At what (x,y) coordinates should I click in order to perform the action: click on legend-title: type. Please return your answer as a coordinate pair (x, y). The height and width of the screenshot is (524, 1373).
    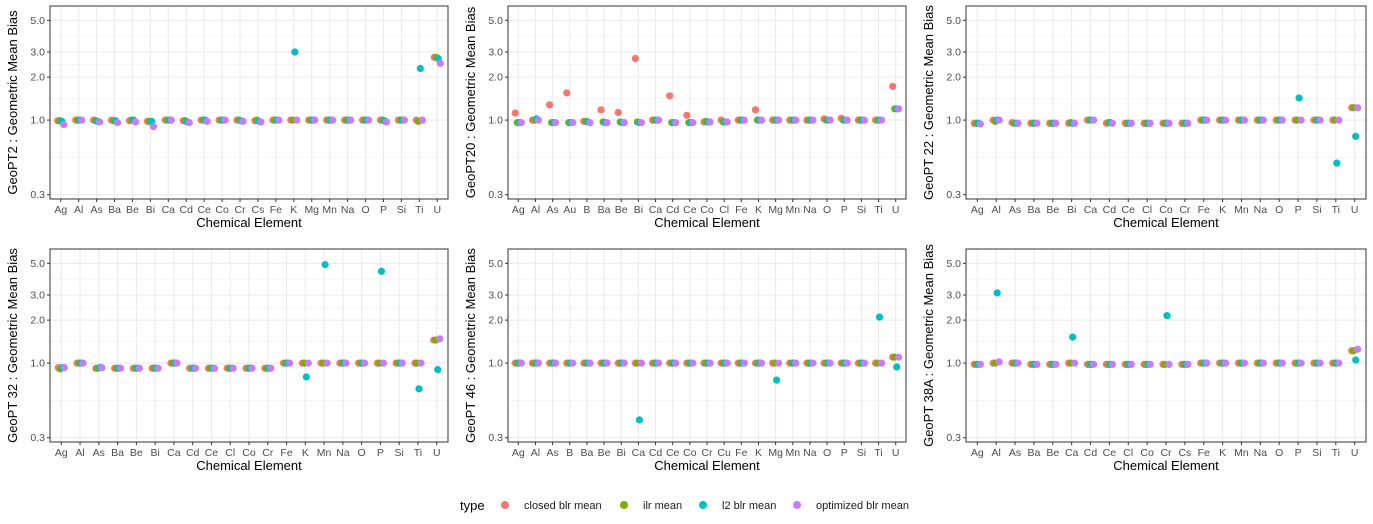
    Looking at the image, I should click on (472, 505).